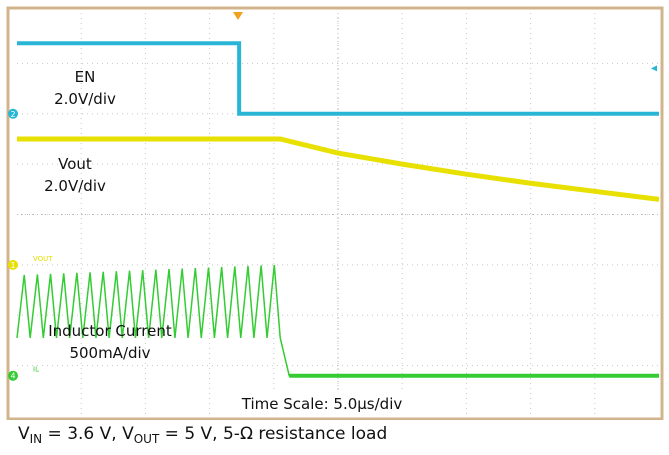 This screenshot has width=669, height=455. I want to click on channel-tag-1: VOUT, so click(43, 259).